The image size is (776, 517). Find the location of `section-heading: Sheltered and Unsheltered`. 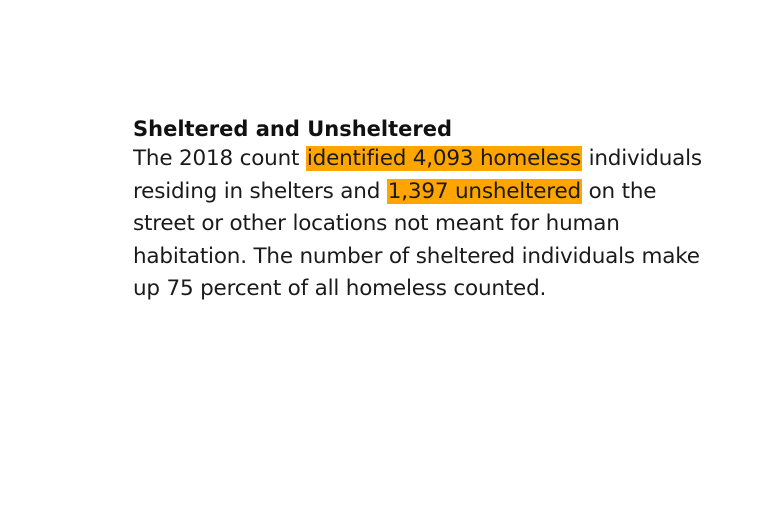

section-heading: Sheltered and Unsheltered is located at coordinates (293, 129).